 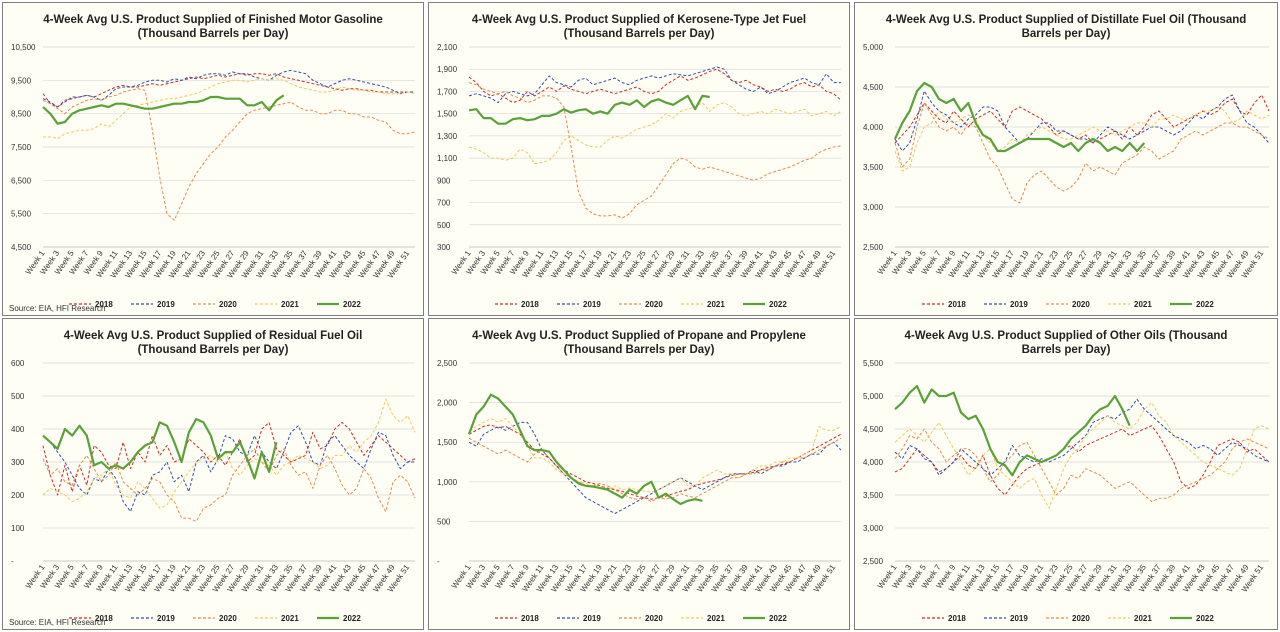 I want to click on y-tick-label: 700, so click(x=444, y=203).